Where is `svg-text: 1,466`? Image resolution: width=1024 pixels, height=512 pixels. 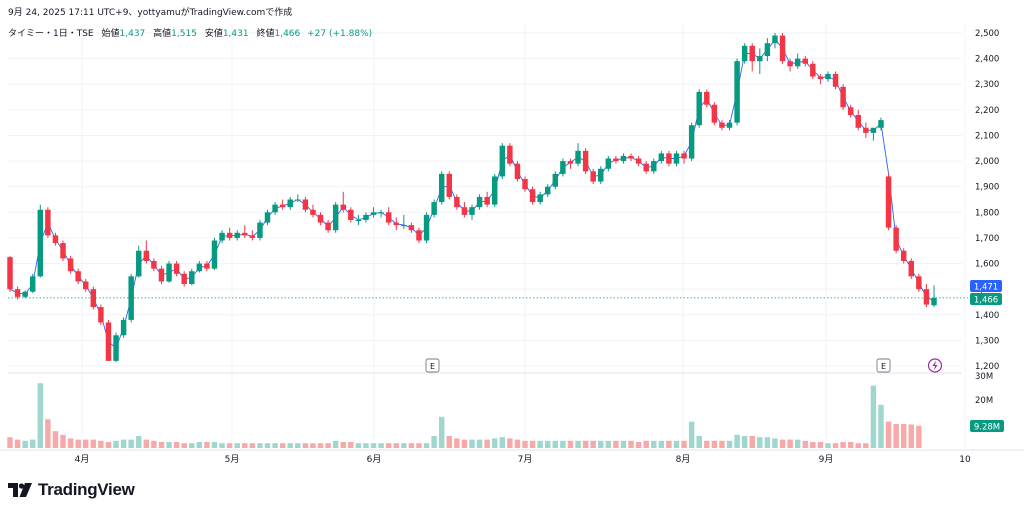
svg-text: 1,466 is located at coordinates (986, 301).